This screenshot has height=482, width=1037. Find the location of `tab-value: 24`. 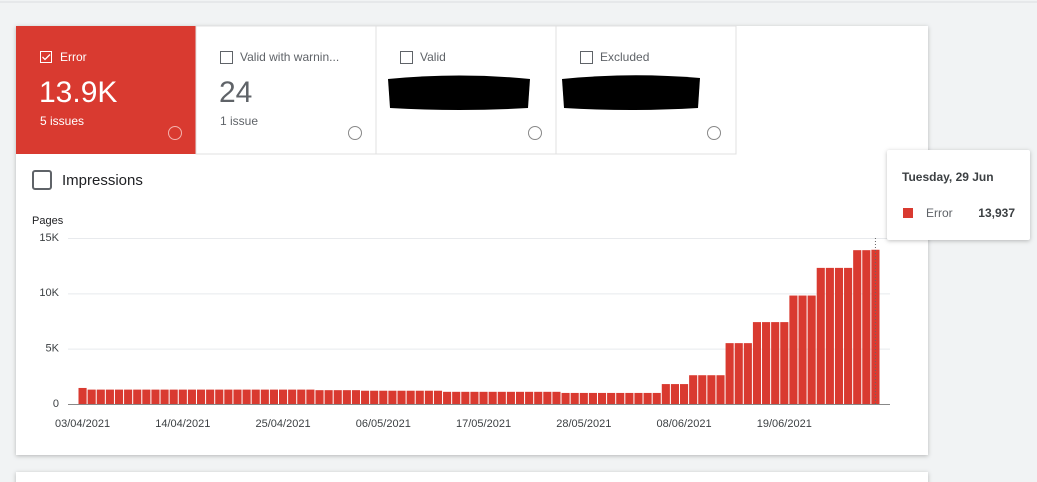

tab-value: 24 is located at coordinates (235, 92).